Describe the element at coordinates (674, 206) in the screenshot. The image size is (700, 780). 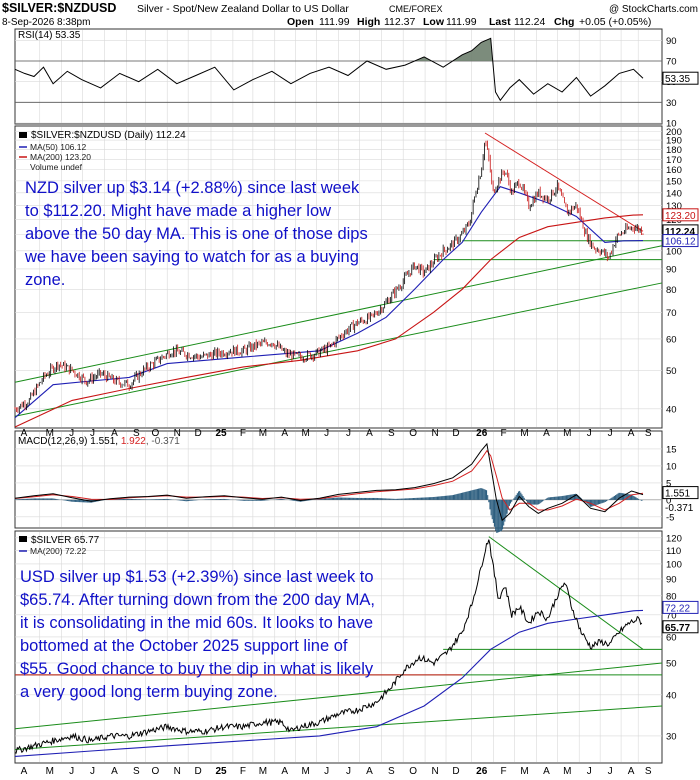
I see `y-tick-label: 130` at that location.